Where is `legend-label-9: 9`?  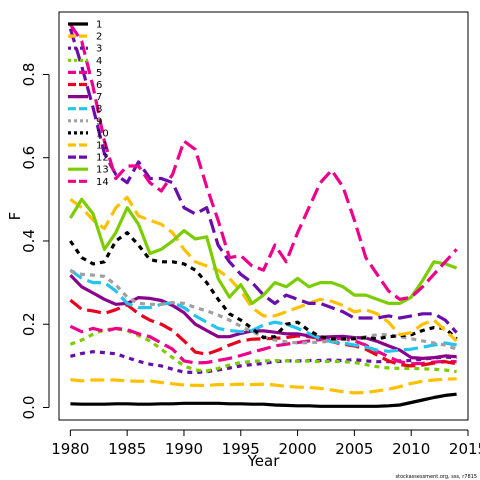 legend-label-9: 9 is located at coordinates (99, 121).